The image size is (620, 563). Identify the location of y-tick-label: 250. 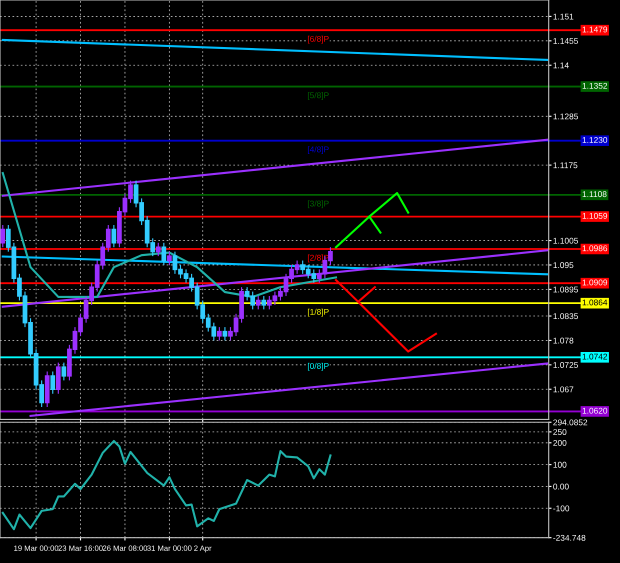
(559, 432).